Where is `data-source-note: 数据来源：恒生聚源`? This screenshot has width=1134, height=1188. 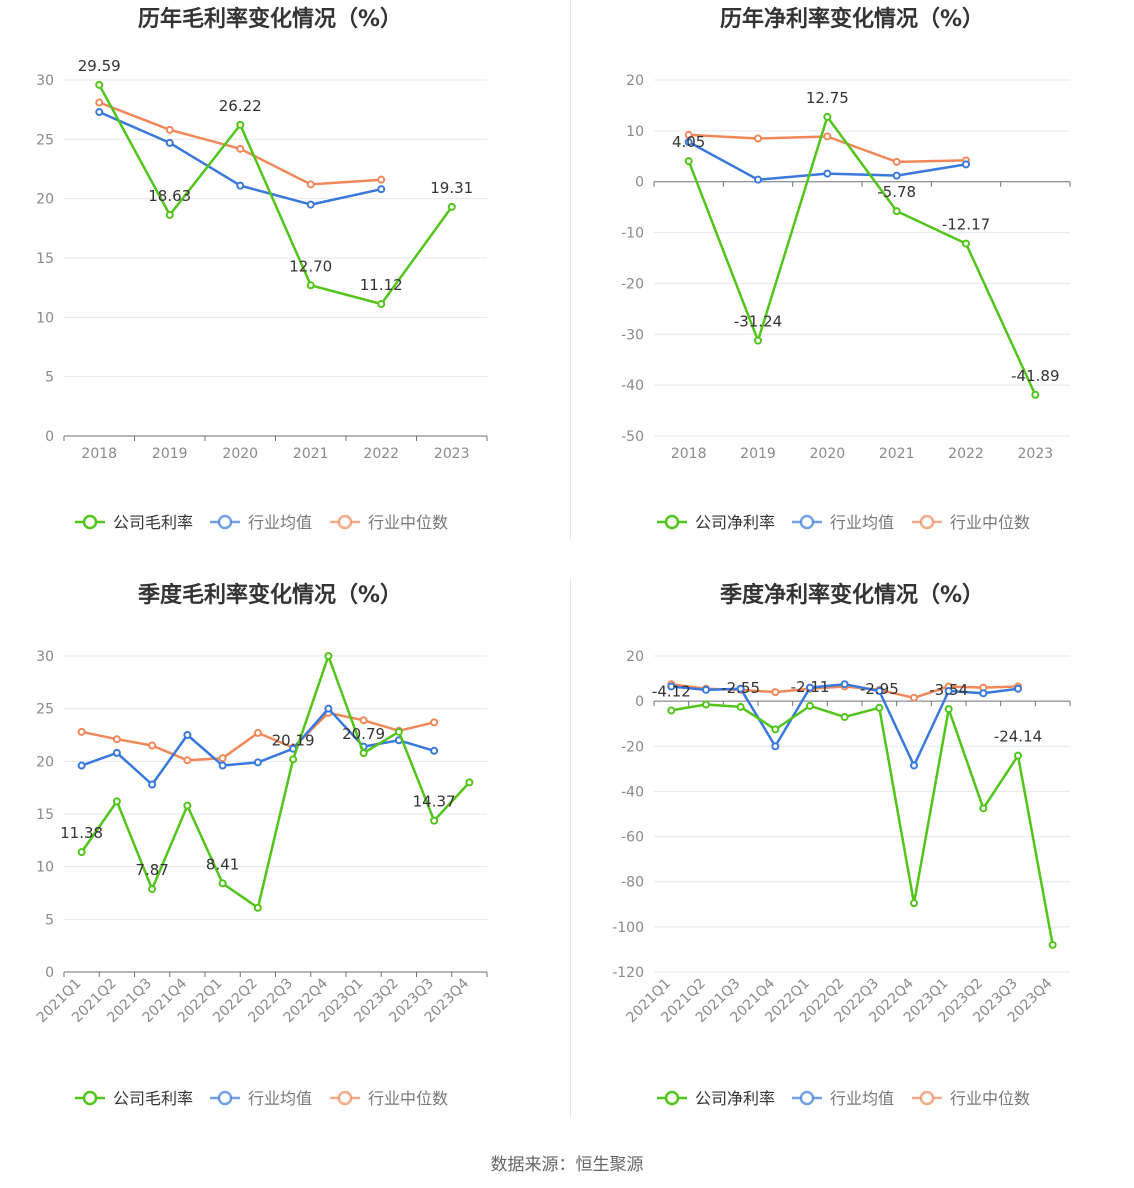
data-source-note: 数据来源：恒生聚源 is located at coordinates (567, 1165).